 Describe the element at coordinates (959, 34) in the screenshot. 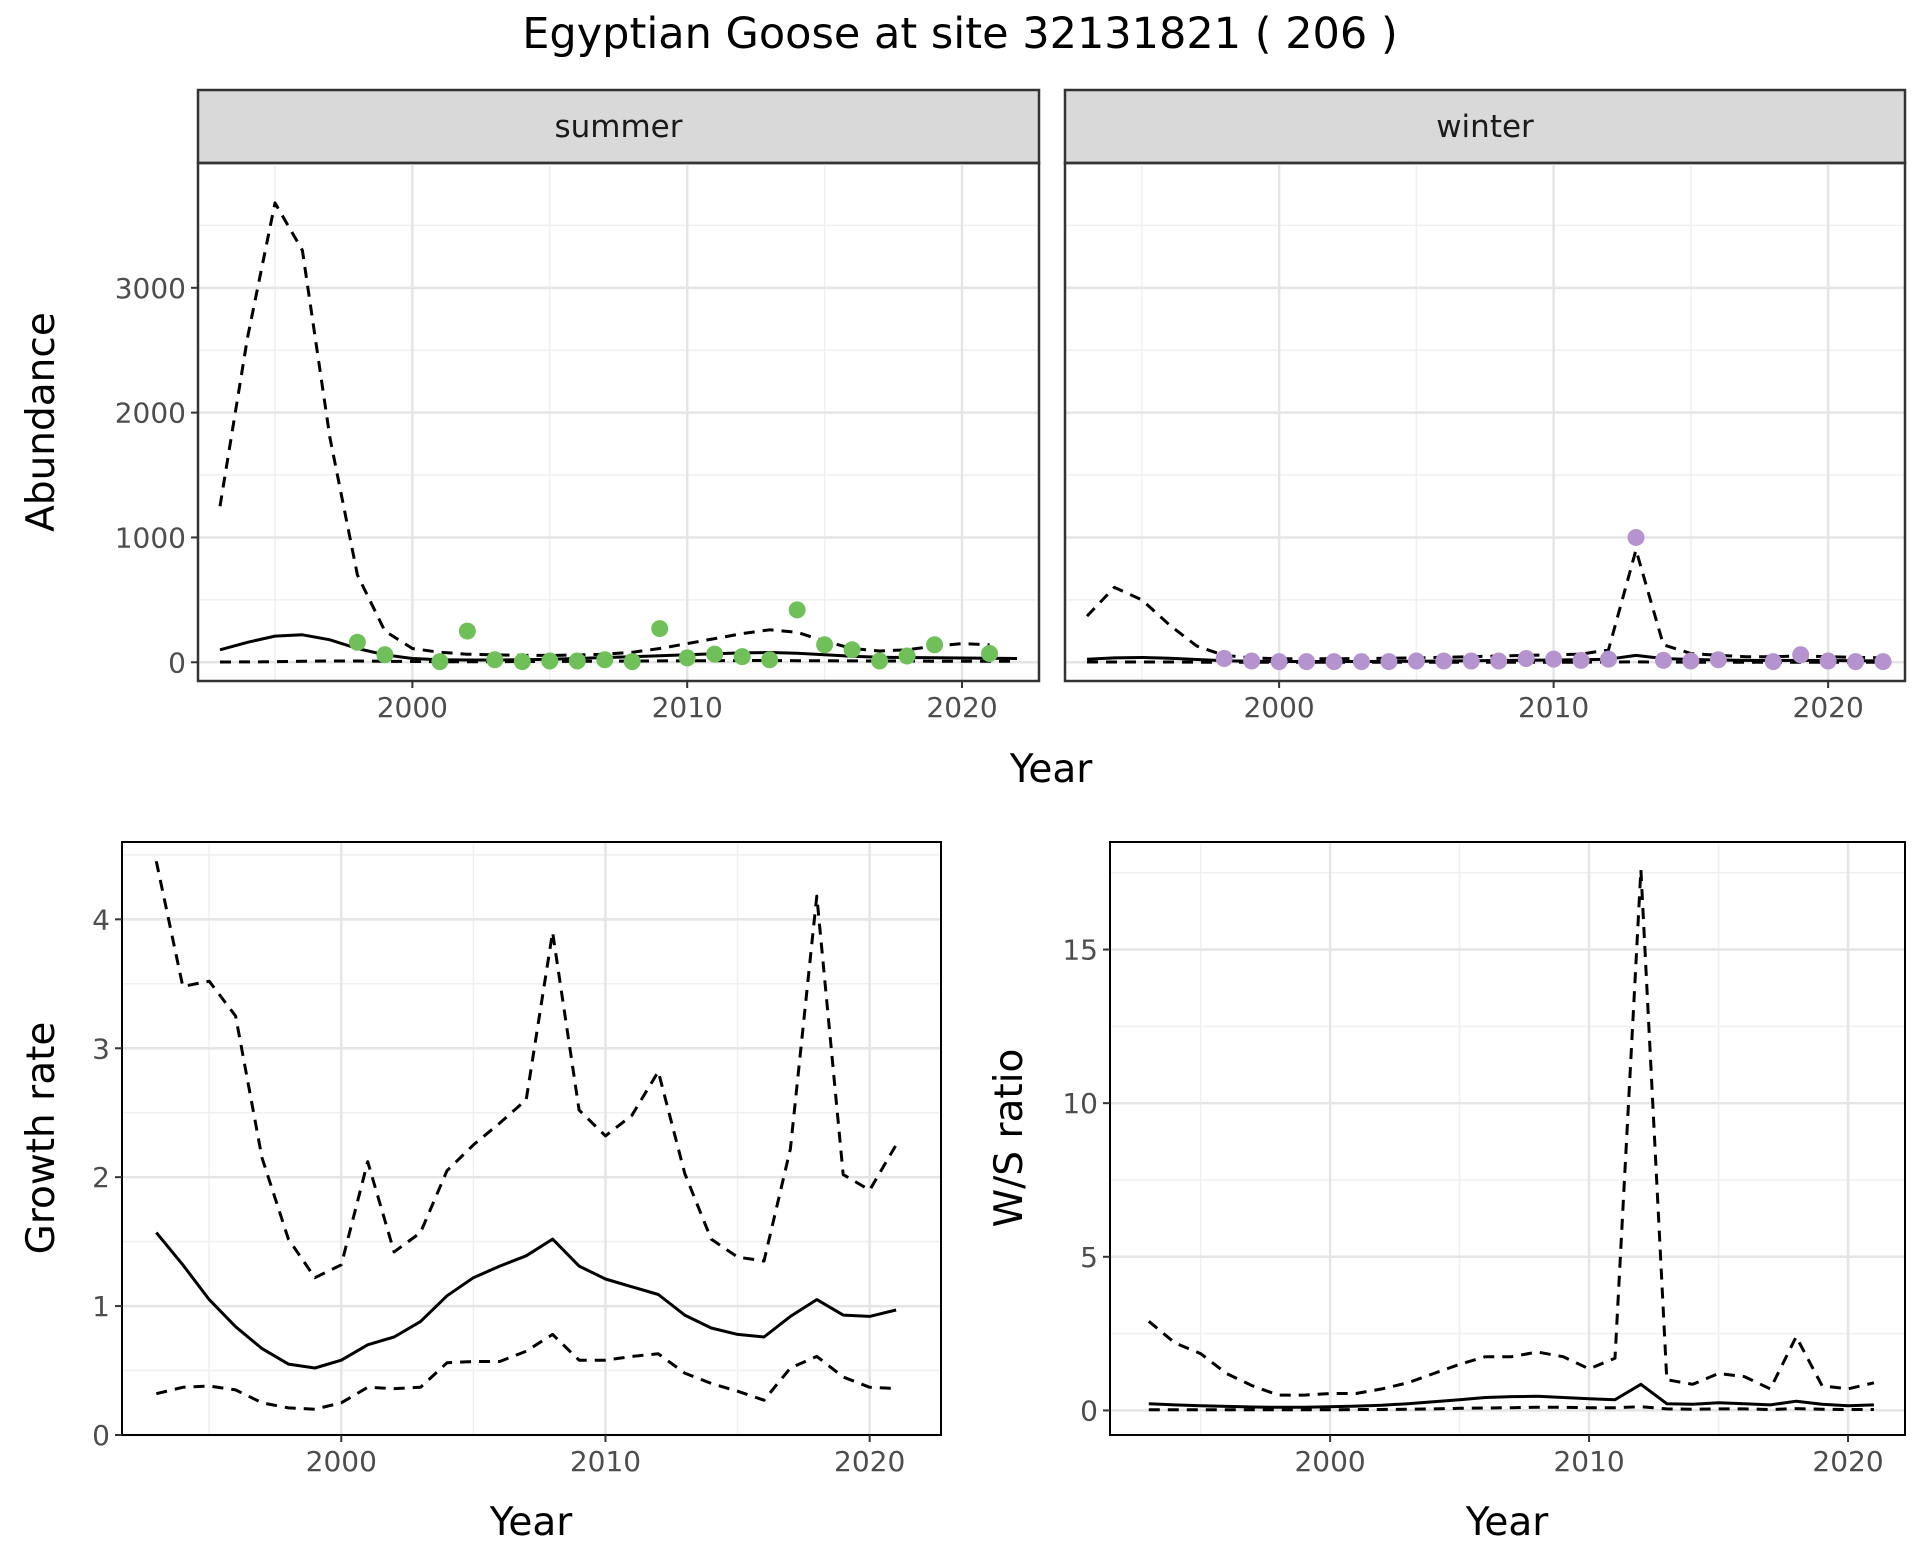

I see `figure-title: Egyptian Goose at site 32131821 ( 206 )` at that location.